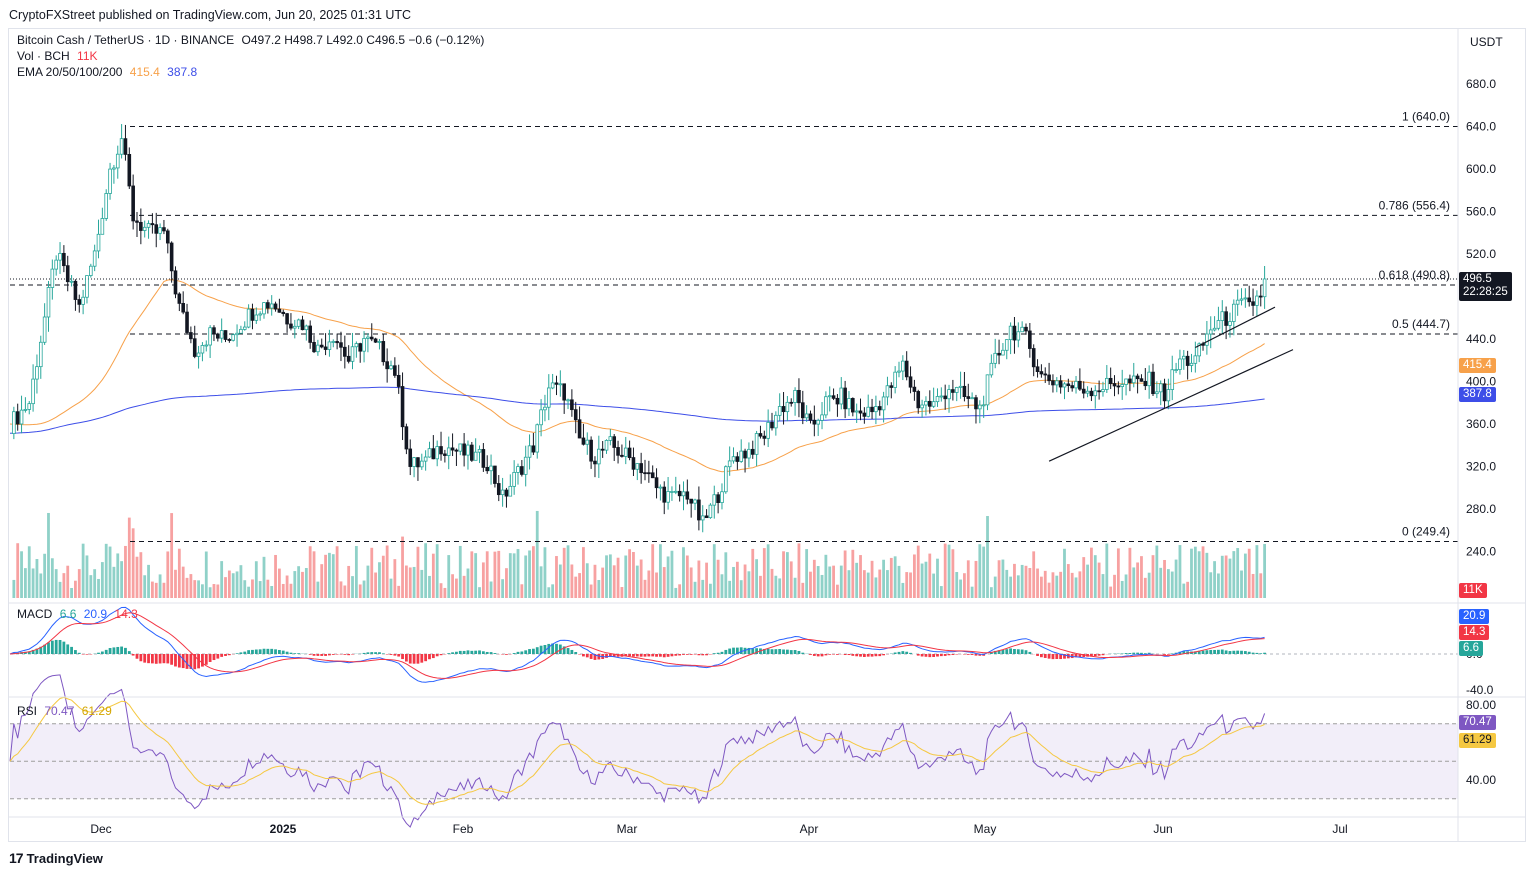 The image size is (1536, 875). What do you see at coordinates (1474, 616) in the screenshot?
I see `macd-line-tag: 20.9` at bounding box center [1474, 616].